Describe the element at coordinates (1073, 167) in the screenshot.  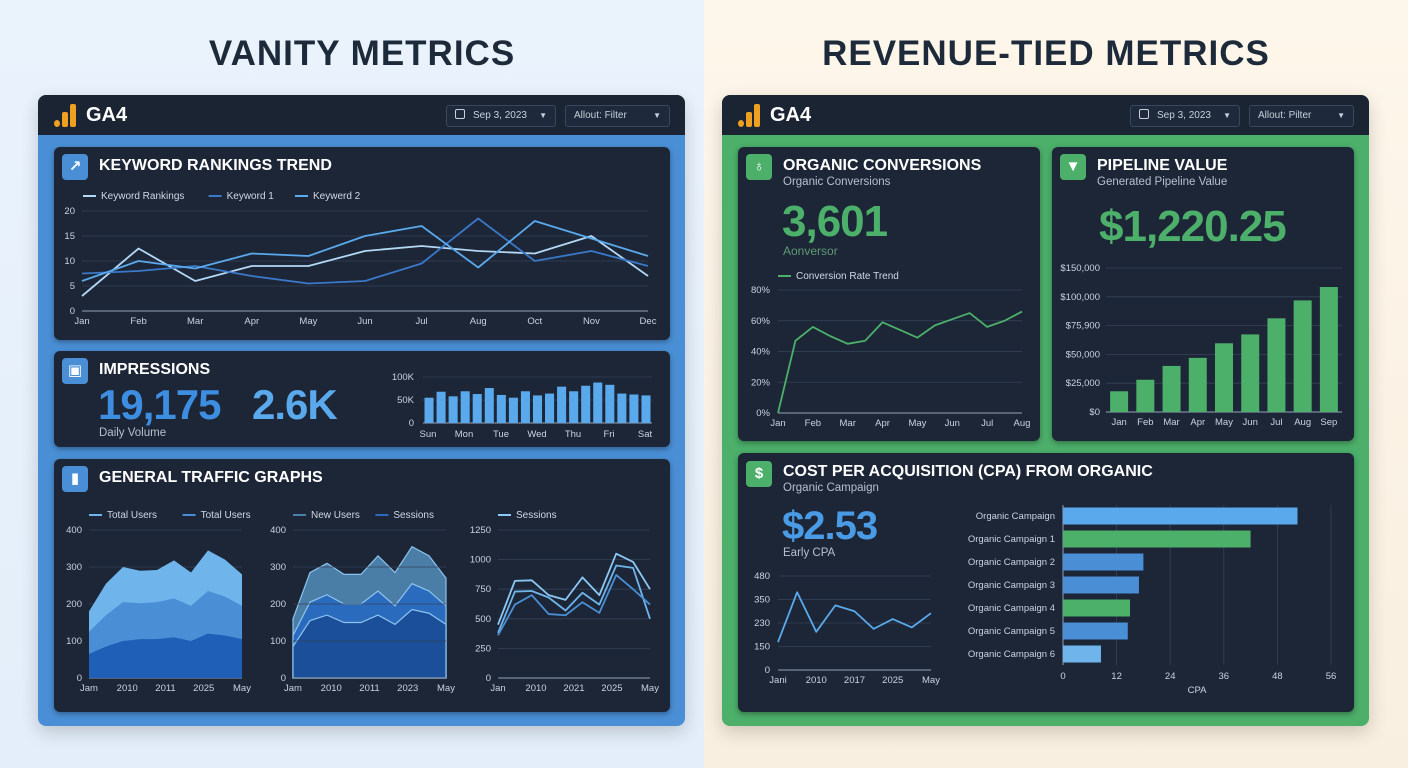
I see `funnel-icon: ▼` at that location.